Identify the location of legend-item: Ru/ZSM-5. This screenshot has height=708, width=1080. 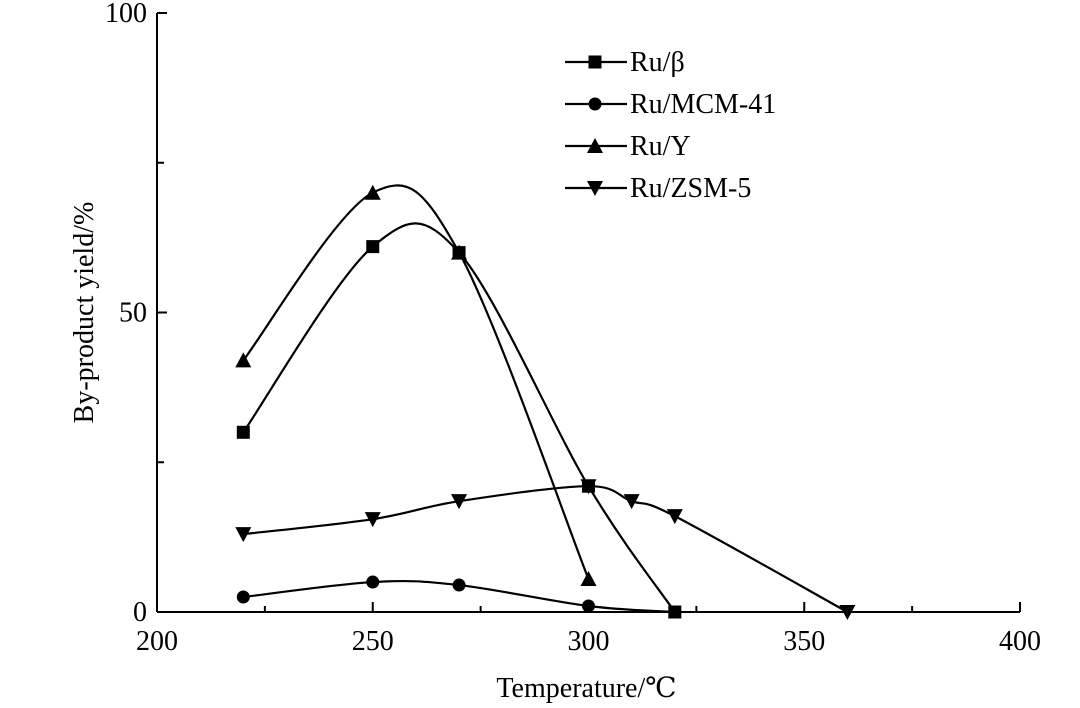
(658, 188).